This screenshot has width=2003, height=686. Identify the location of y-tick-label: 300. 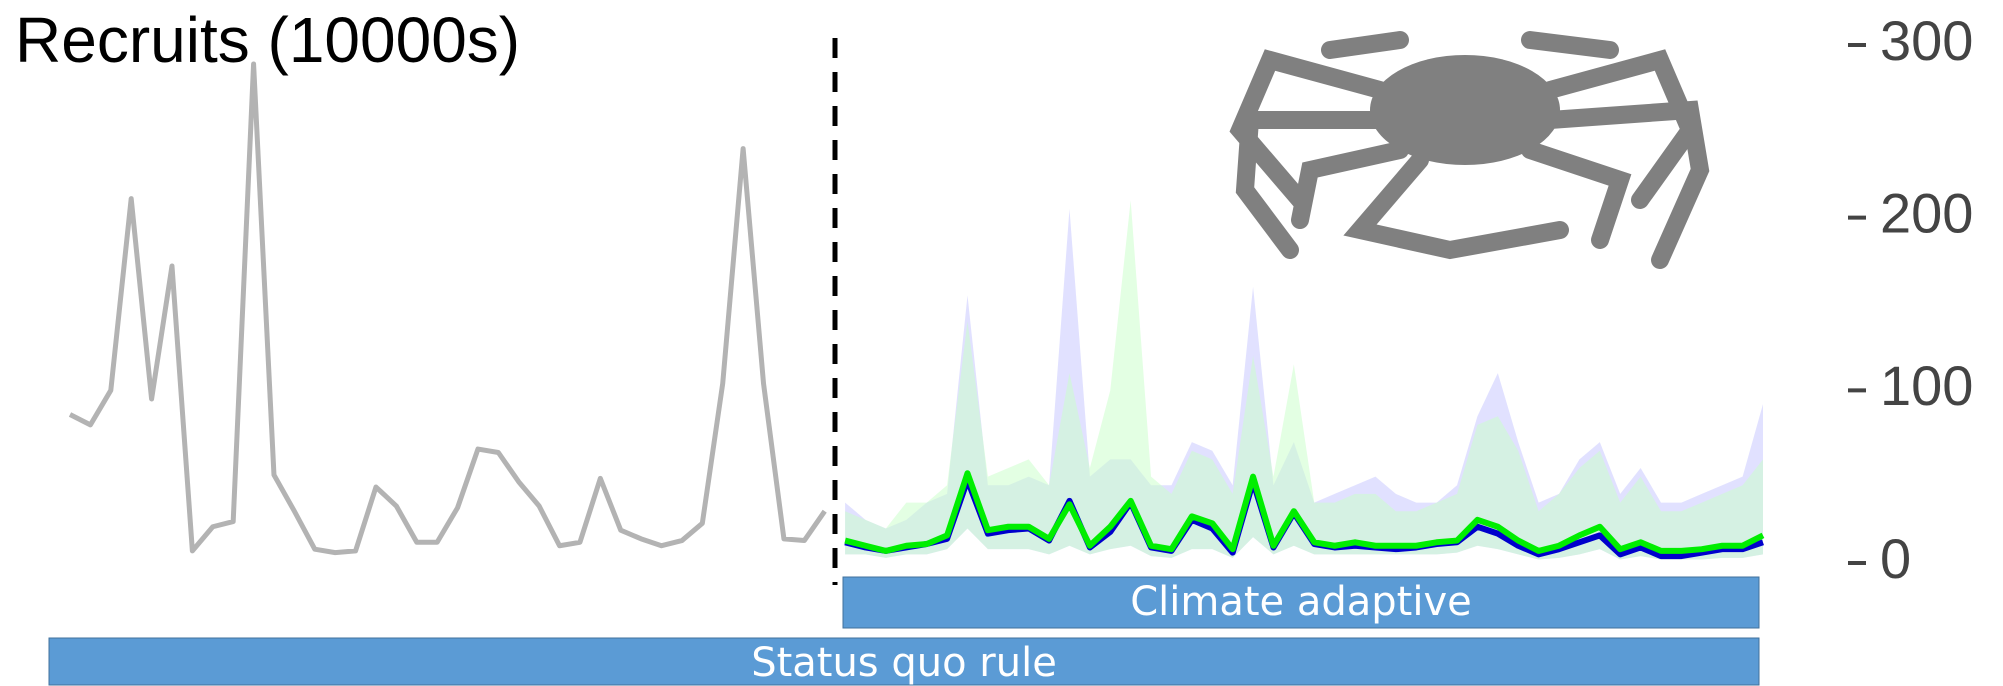
(1926, 40).